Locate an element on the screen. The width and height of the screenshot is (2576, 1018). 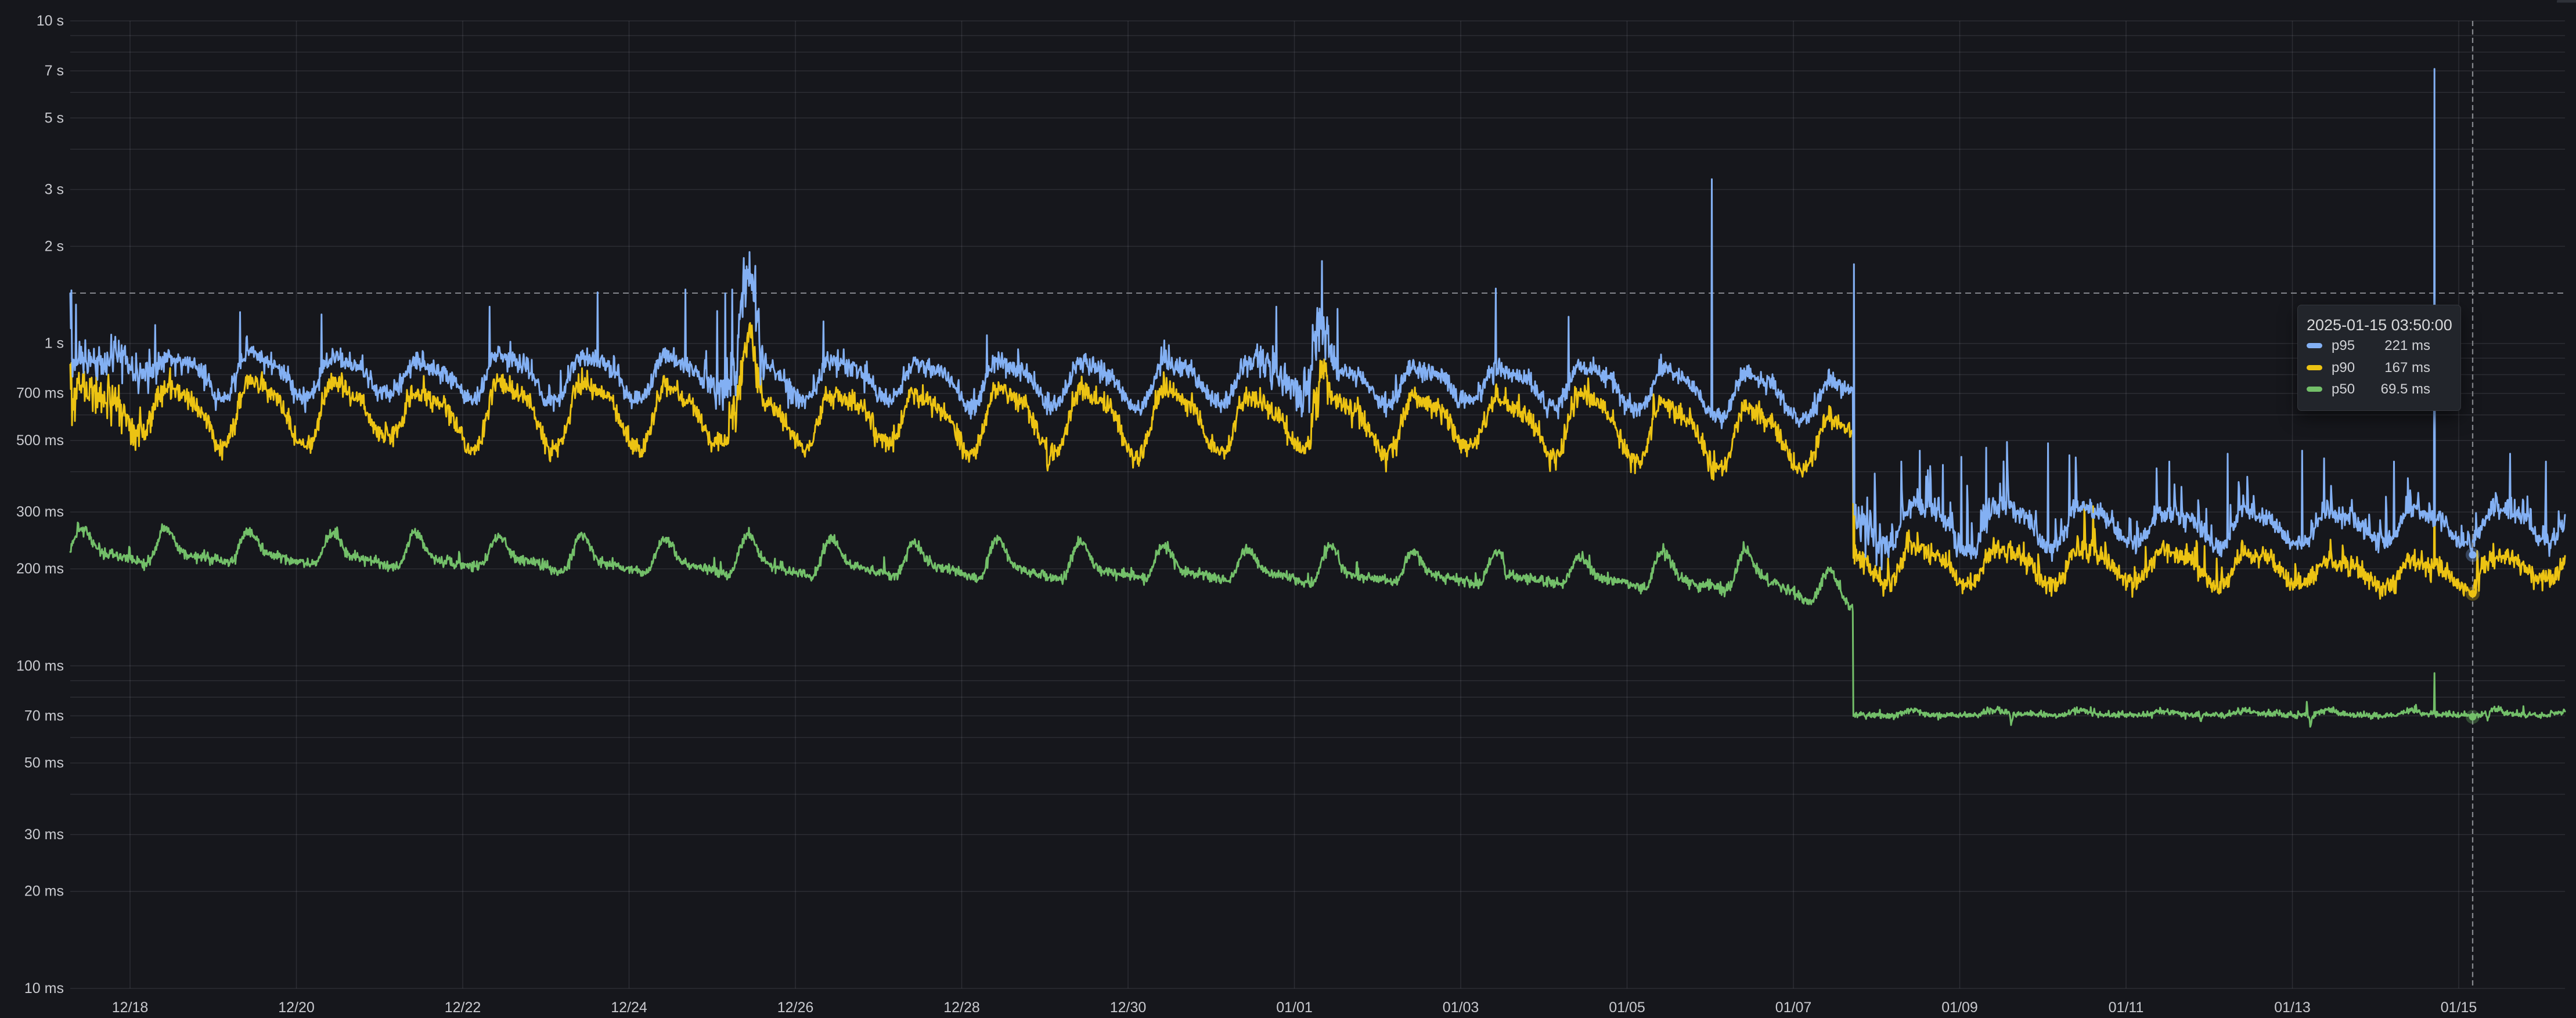
svg-text: 01/09 is located at coordinates (1959, 1008).